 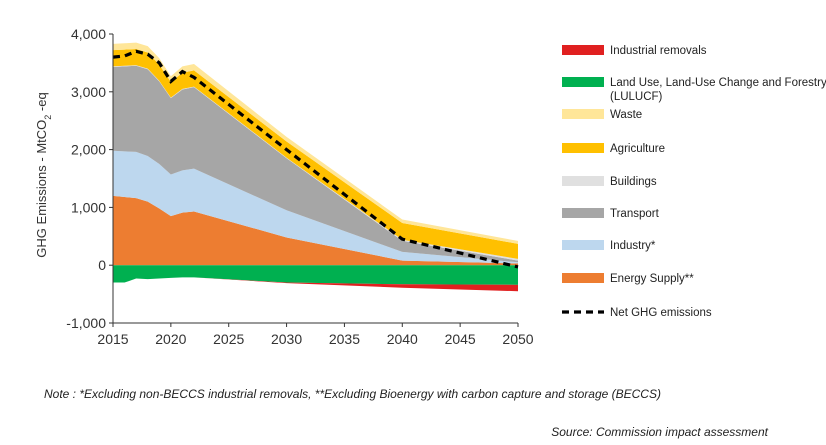 I want to click on area-land-use-land-use-change-and-forestry-lulucf, so click(x=315, y=275).